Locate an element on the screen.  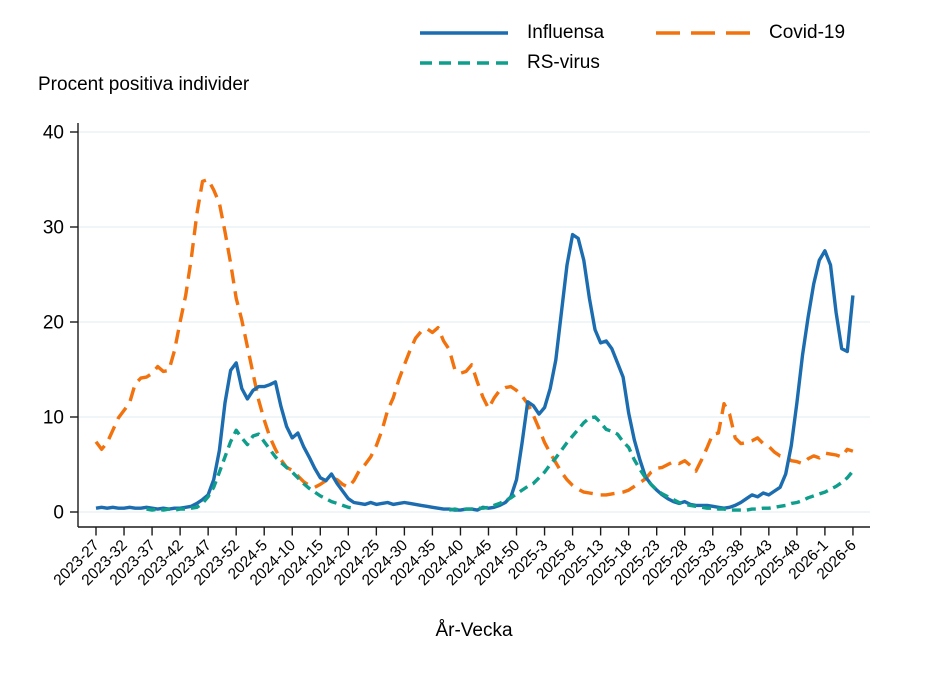
influensa-line-swatch is located at coordinates (464, 33).